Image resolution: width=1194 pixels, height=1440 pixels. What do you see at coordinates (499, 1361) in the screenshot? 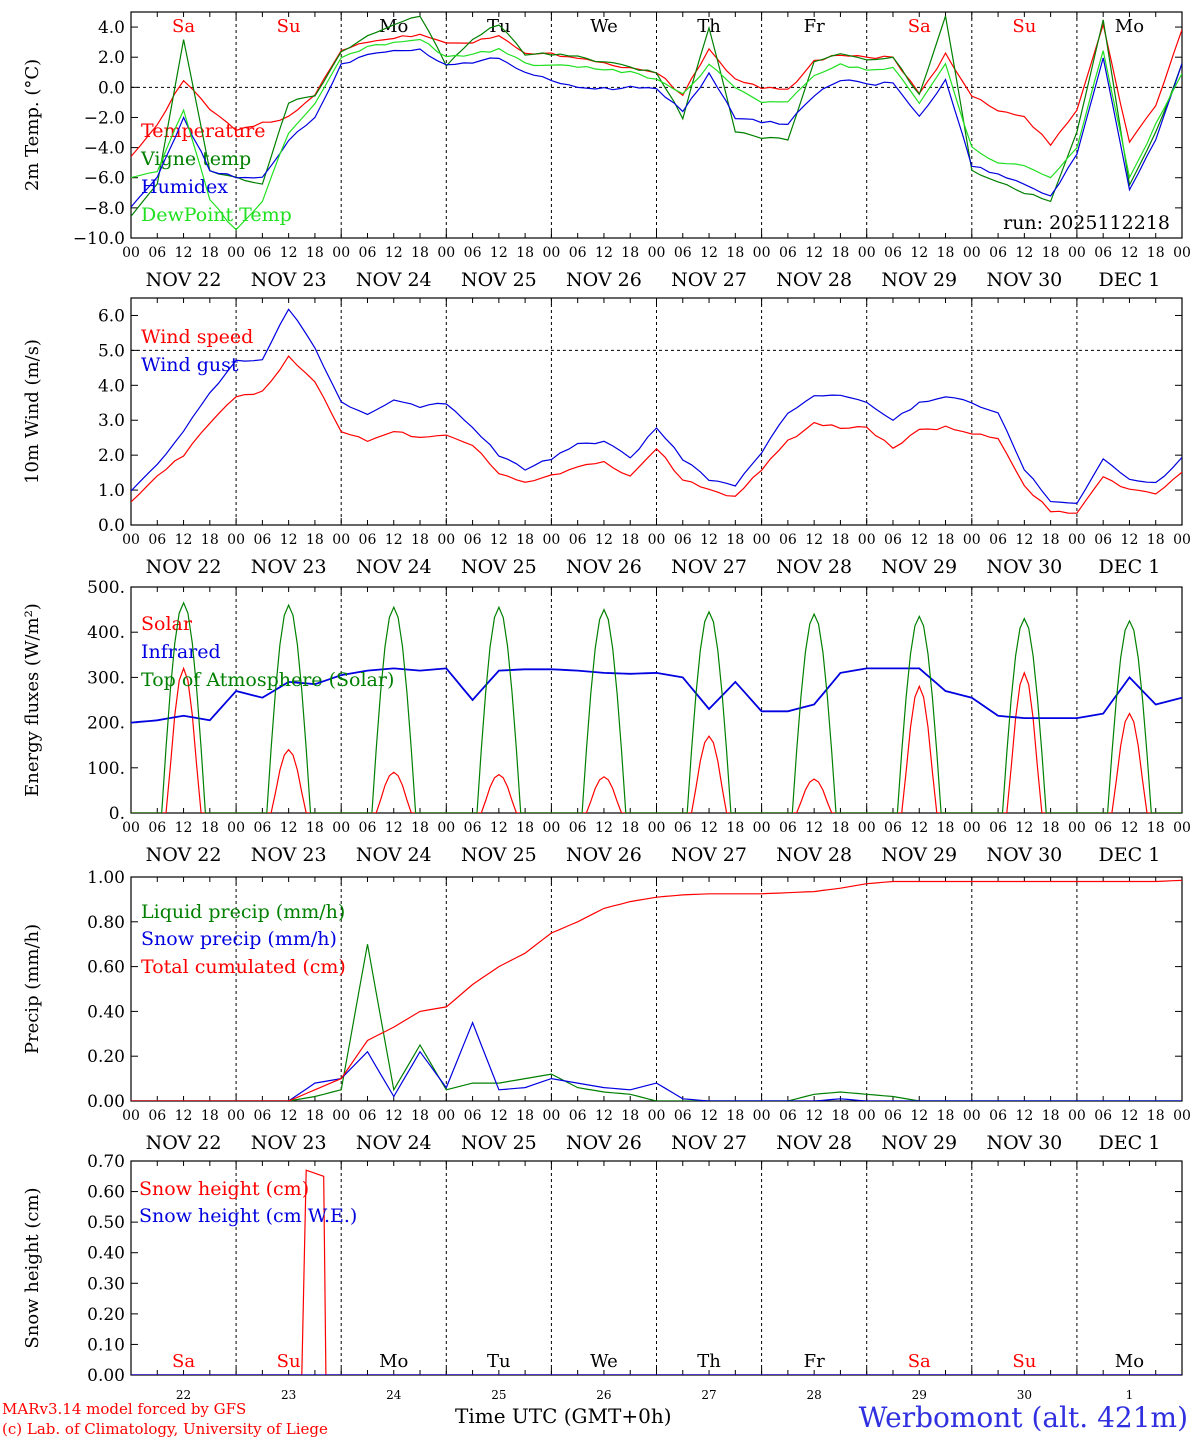
I see `day-name-label: Tu` at bounding box center [499, 1361].